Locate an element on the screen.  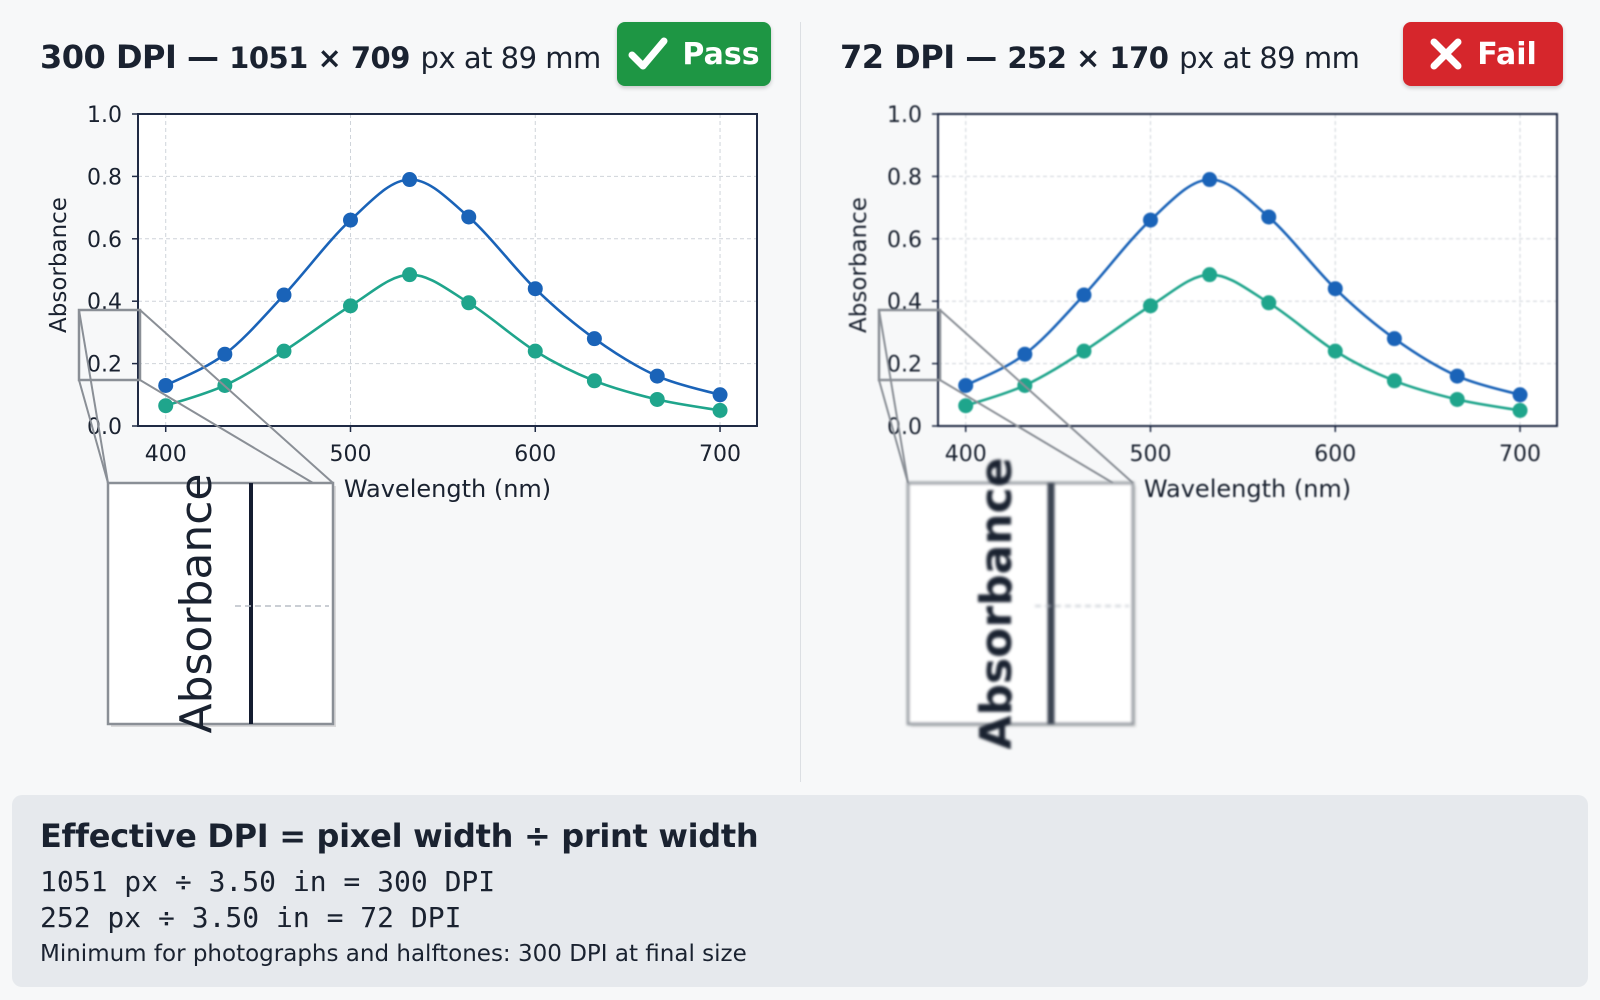
fail-badge: Fail is located at coordinates (1483, 54).